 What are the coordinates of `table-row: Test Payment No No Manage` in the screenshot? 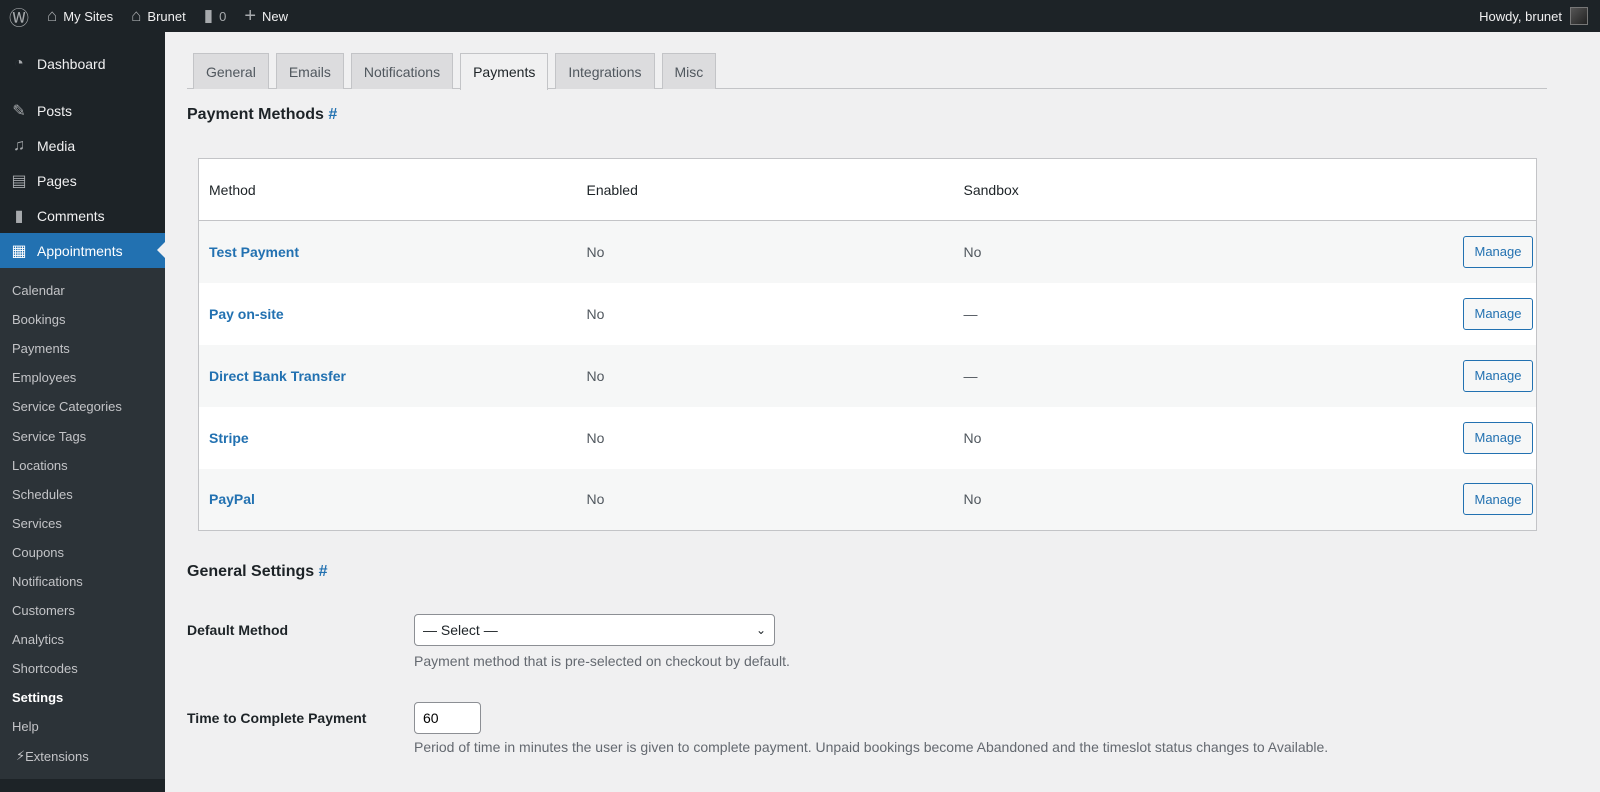 It's located at (867, 251).